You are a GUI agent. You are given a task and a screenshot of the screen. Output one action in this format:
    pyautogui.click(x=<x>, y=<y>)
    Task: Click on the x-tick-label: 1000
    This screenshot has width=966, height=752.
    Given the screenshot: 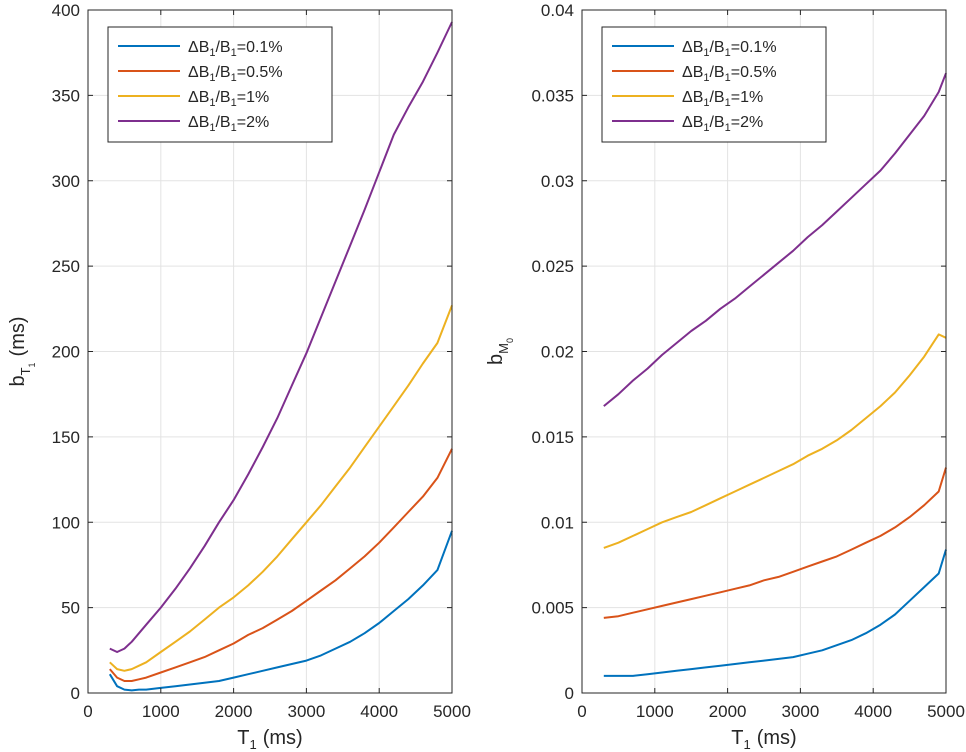 What is the action you would take?
    pyautogui.click(x=161, y=711)
    